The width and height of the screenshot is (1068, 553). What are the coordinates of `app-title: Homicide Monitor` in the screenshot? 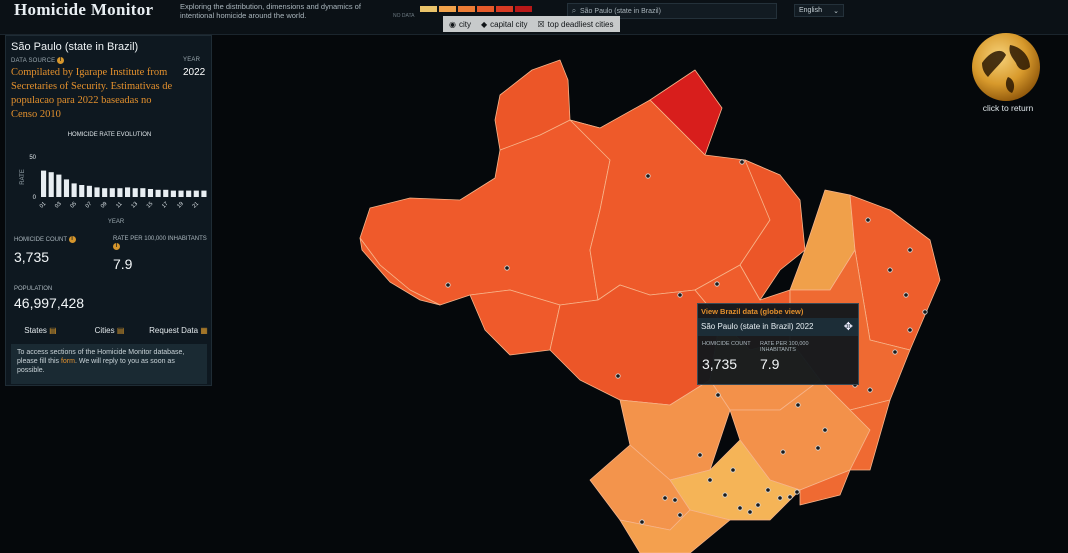 It's located at (84, 9).